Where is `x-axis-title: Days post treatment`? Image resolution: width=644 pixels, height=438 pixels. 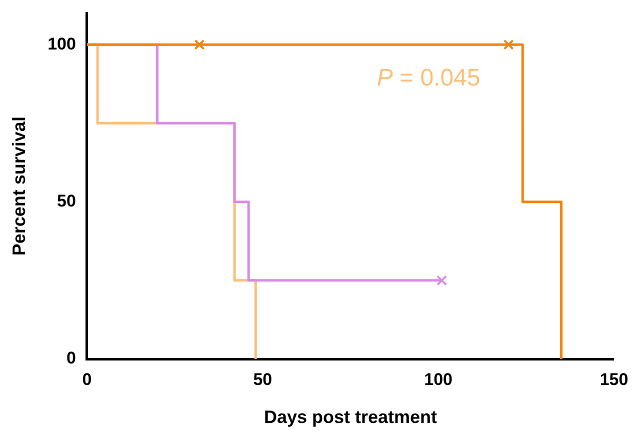 x-axis-title: Days post treatment is located at coordinates (351, 417).